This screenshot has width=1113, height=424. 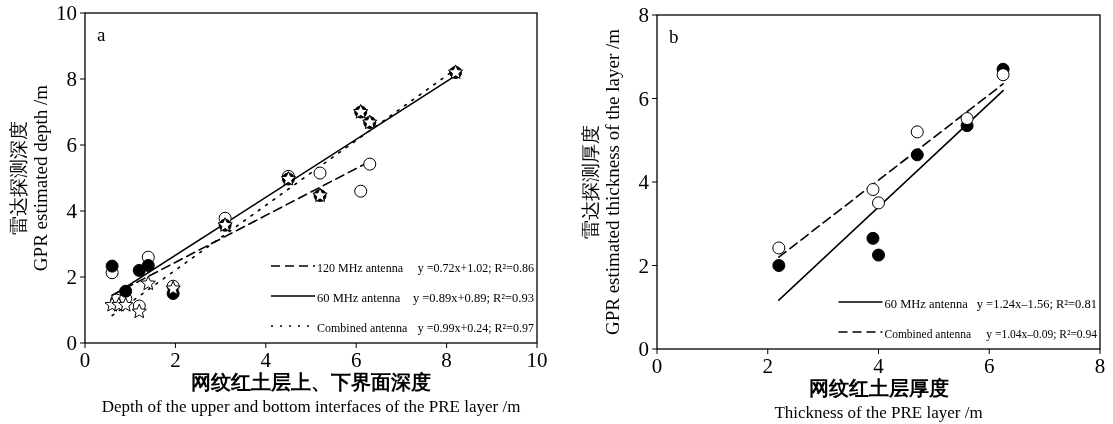 I want to click on annotation: y =0.99x+0.24; R²=0.97, so click(x=475, y=328).